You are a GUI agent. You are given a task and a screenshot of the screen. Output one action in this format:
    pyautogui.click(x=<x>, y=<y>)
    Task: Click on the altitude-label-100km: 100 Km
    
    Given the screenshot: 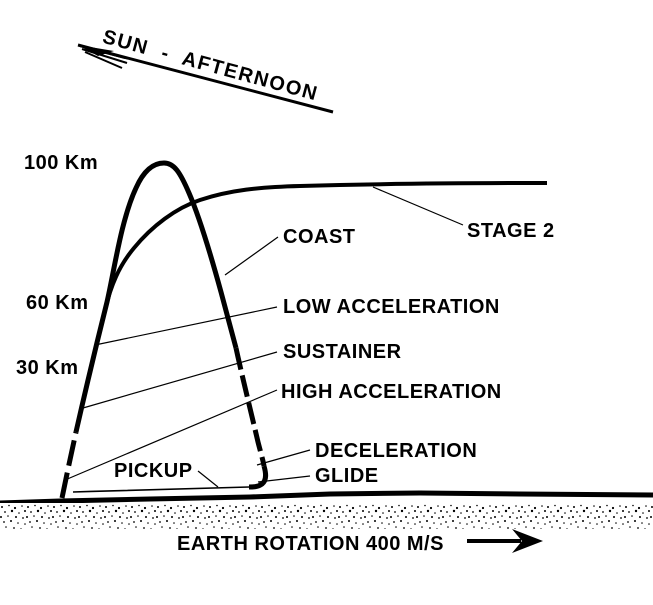 What is the action you would take?
    pyautogui.click(x=61, y=163)
    